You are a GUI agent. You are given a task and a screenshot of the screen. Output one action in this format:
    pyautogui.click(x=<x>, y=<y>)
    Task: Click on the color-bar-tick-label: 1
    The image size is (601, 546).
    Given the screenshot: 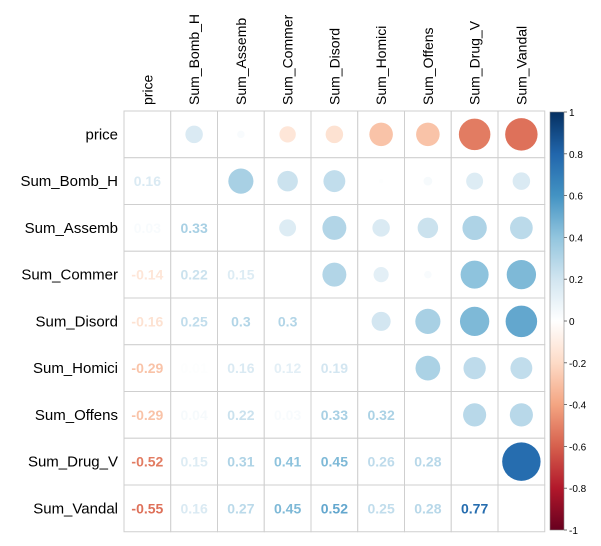 What is the action you would take?
    pyautogui.click(x=572, y=113)
    